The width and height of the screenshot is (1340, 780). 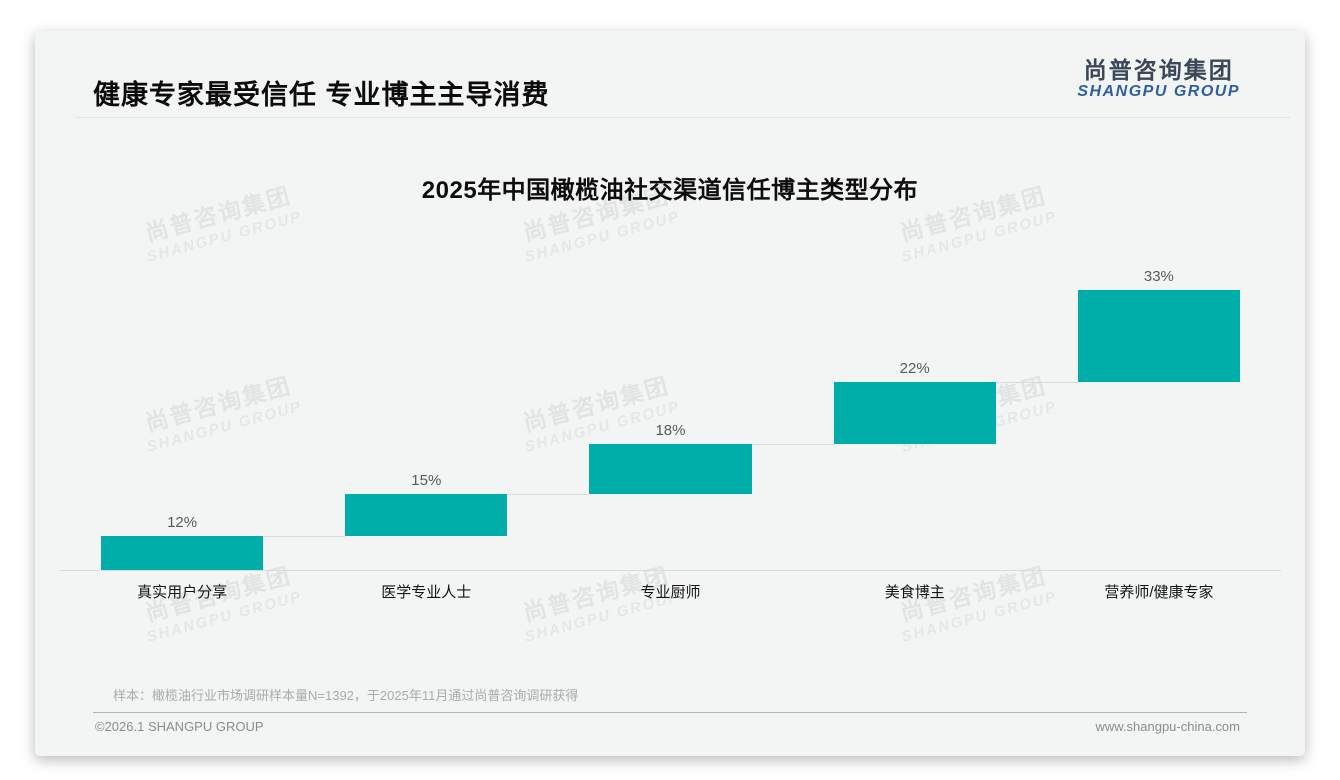 What do you see at coordinates (1159, 592) in the screenshot?
I see `category-label: 营养师/健康专家` at bounding box center [1159, 592].